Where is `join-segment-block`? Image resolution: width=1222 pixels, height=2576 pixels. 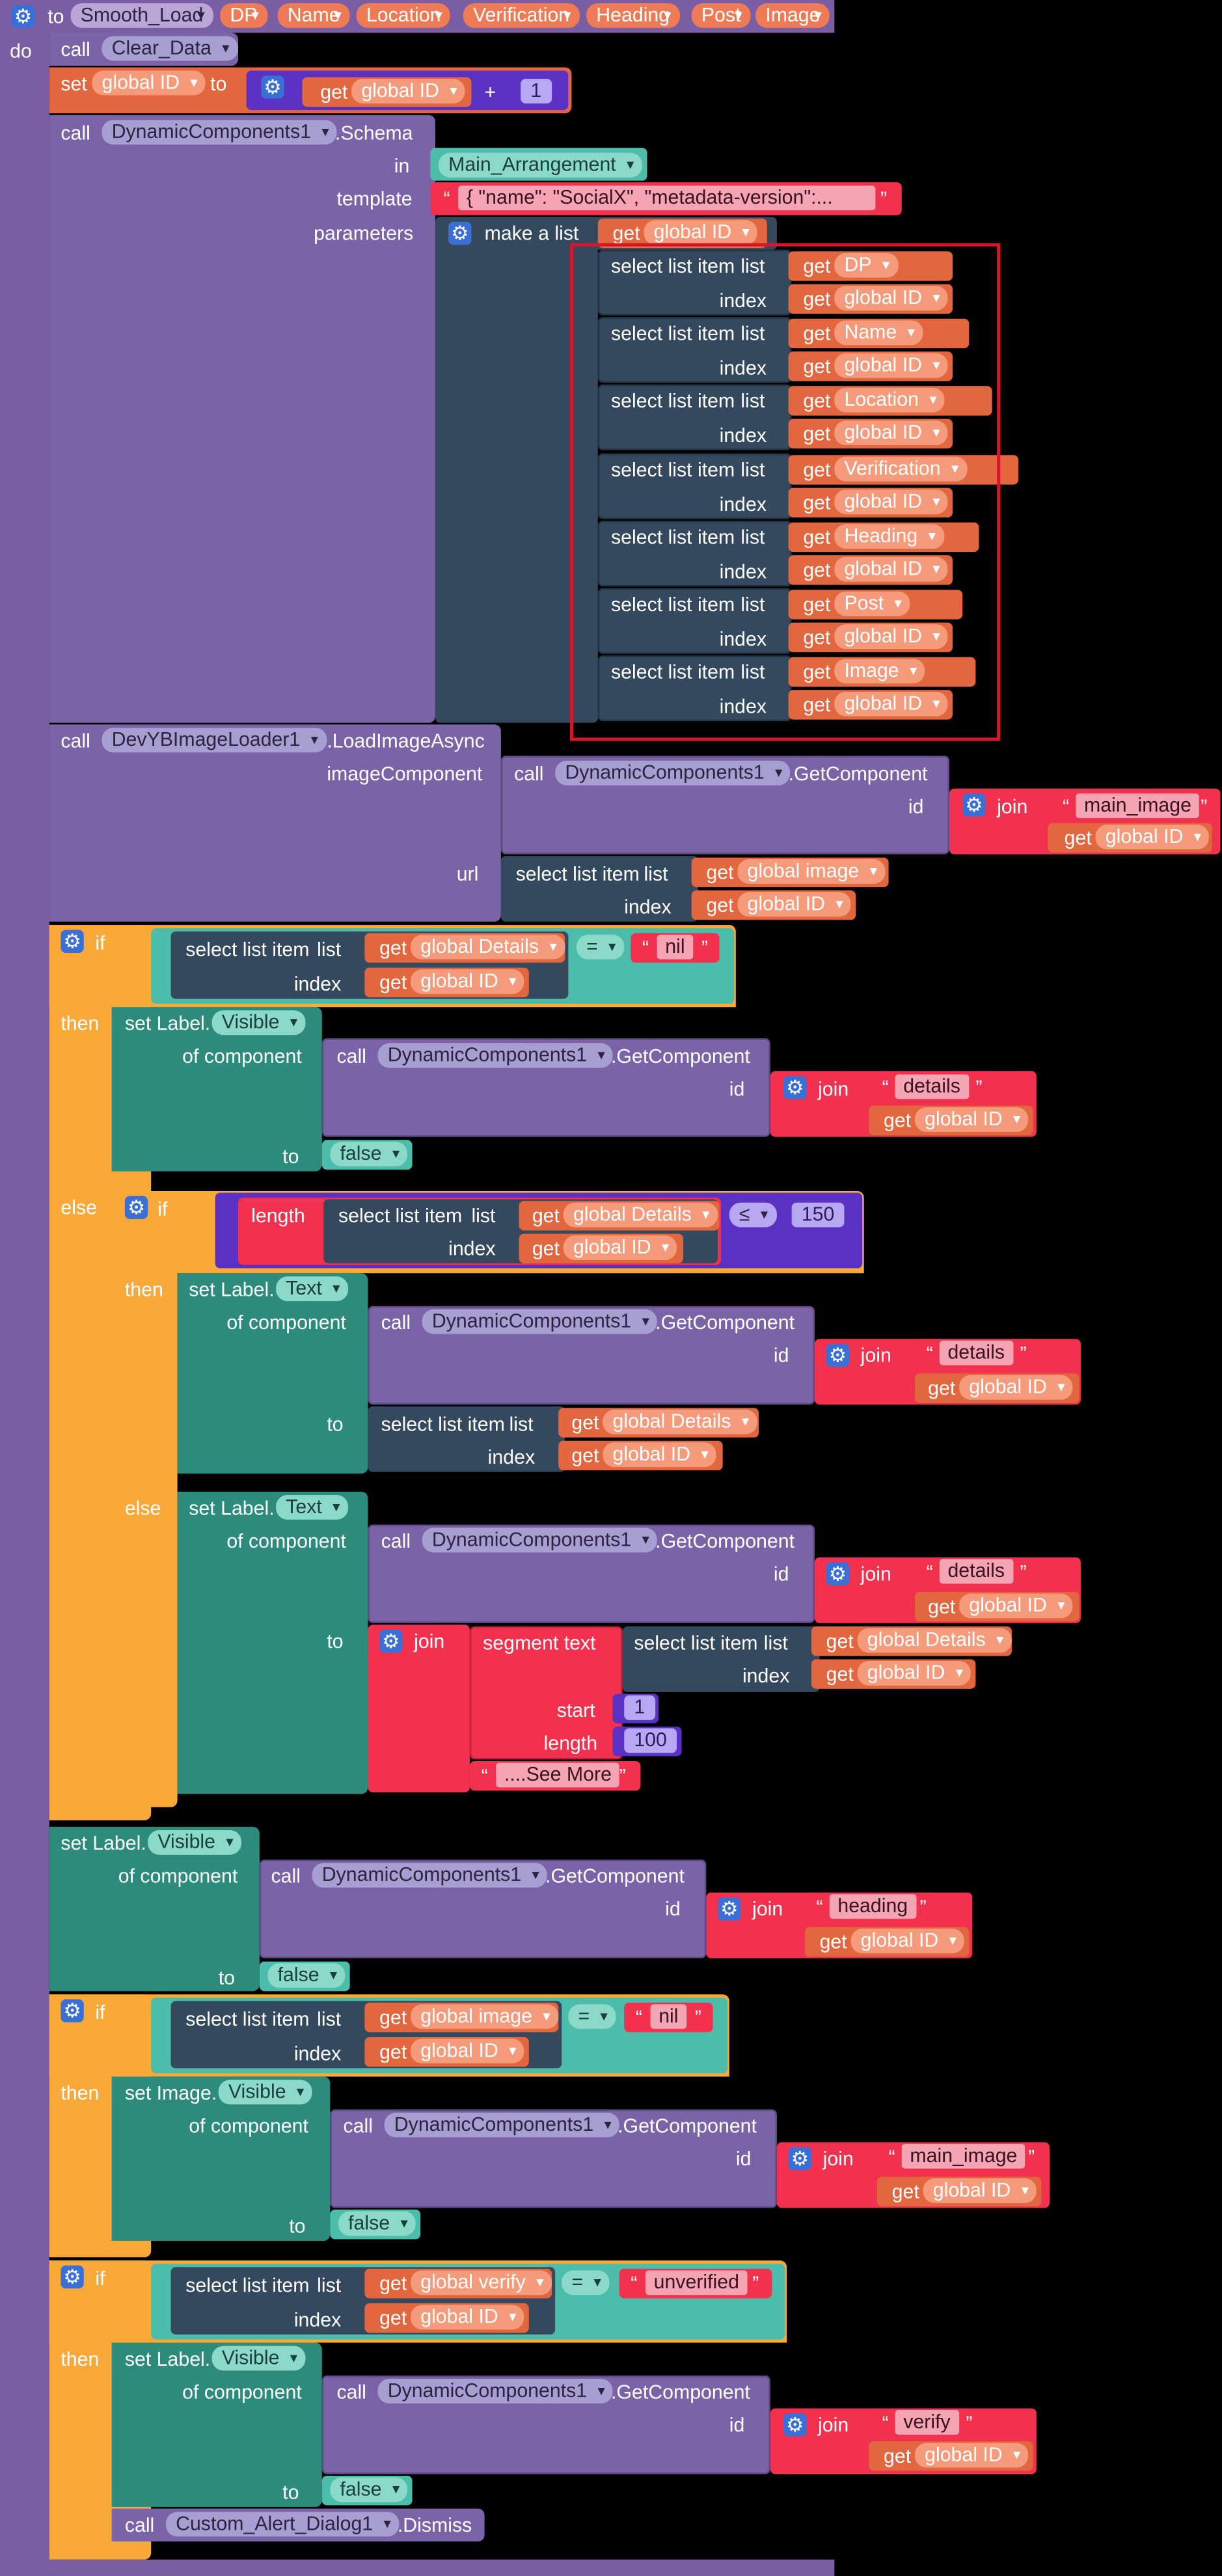 join-segment-block is located at coordinates (419, 1708).